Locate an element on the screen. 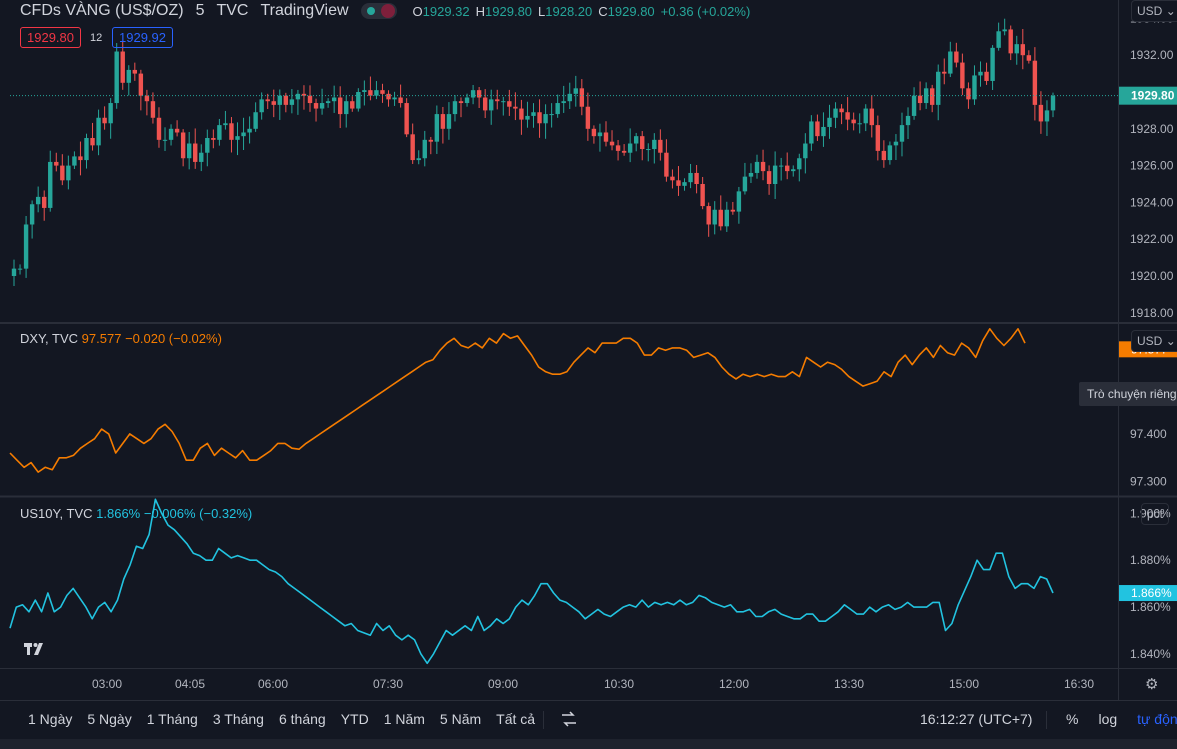  range-all: Tất cả is located at coordinates (516, 719).